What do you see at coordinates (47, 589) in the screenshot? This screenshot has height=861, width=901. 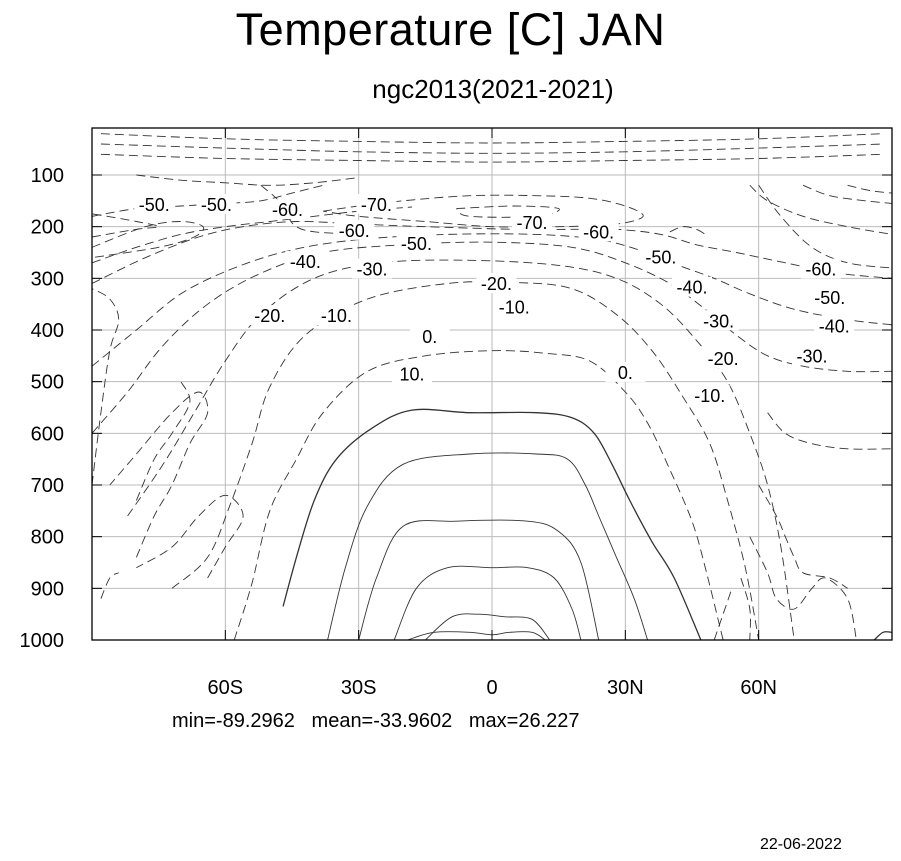 I see `y-tick-label: 900` at bounding box center [47, 589].